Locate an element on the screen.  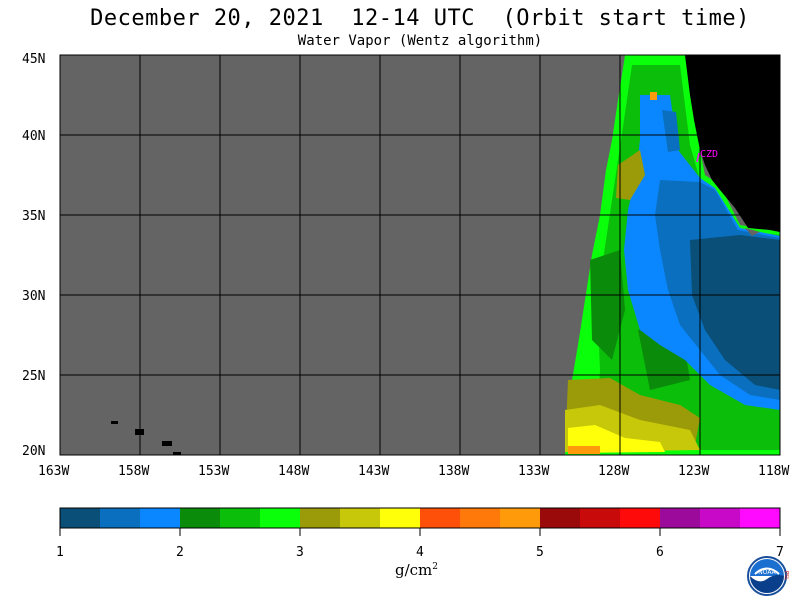
colorbar-tick-label: 2 is located at coordinates (180, 552).